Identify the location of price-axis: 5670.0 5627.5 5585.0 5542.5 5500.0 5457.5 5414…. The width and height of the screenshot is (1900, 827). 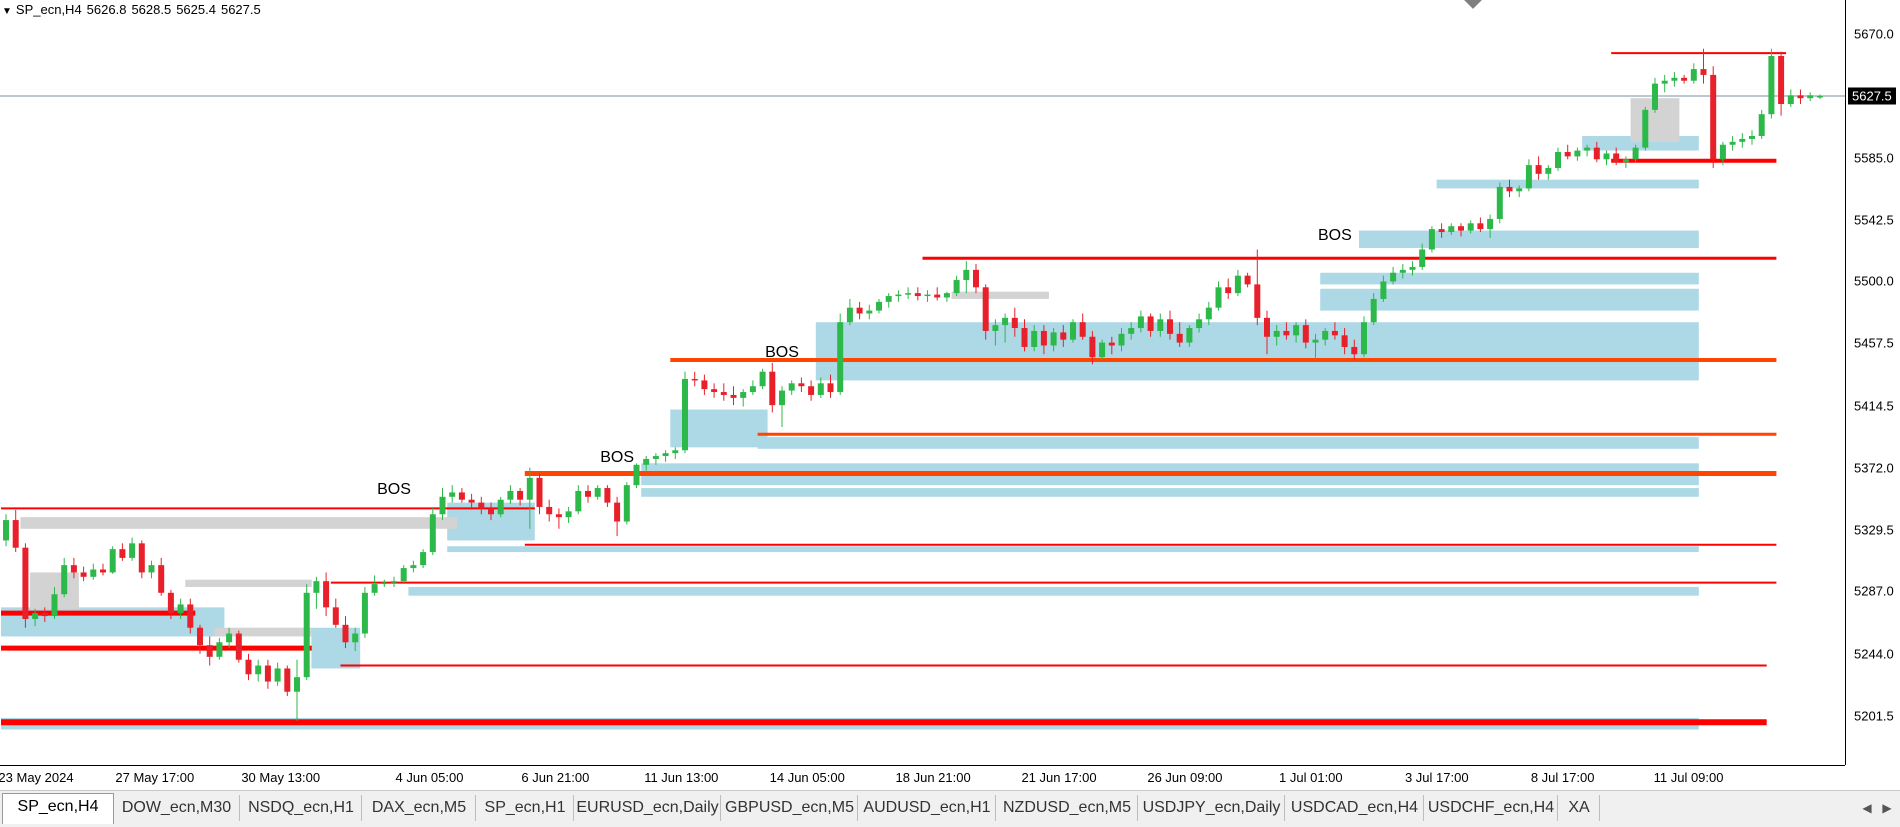
(1872, 382).